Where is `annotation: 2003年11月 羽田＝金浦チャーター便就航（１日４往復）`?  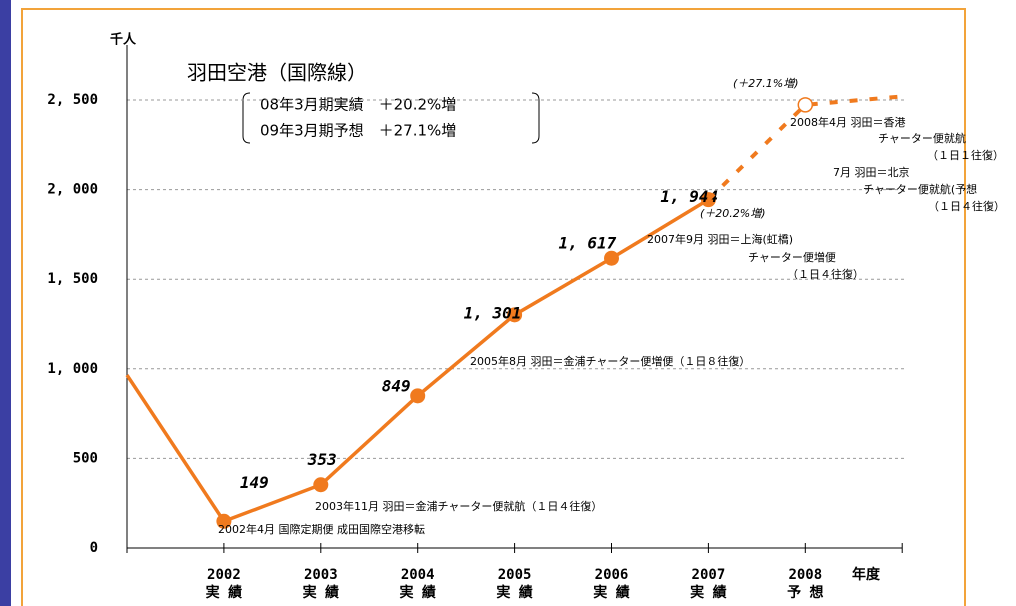
annotation: 2003年11月 羽田＝金浦チャーター便就航（１日４往復） is located at coordinates (458, 506).